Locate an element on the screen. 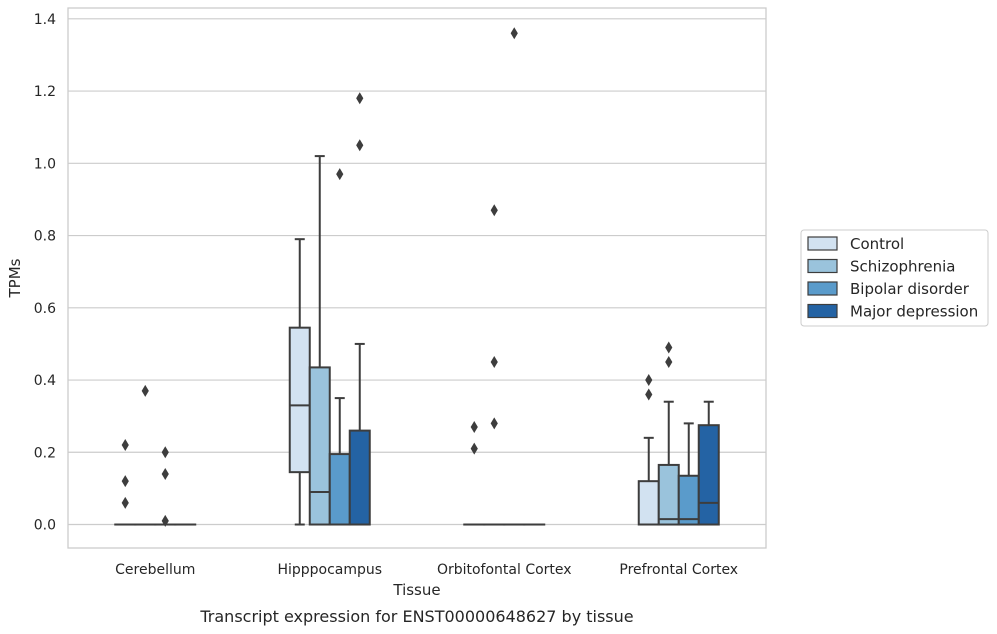 The height and width of the screenshot is (634, 997). legend-label: Bipolar disorder is located at coordinates (910, 289).